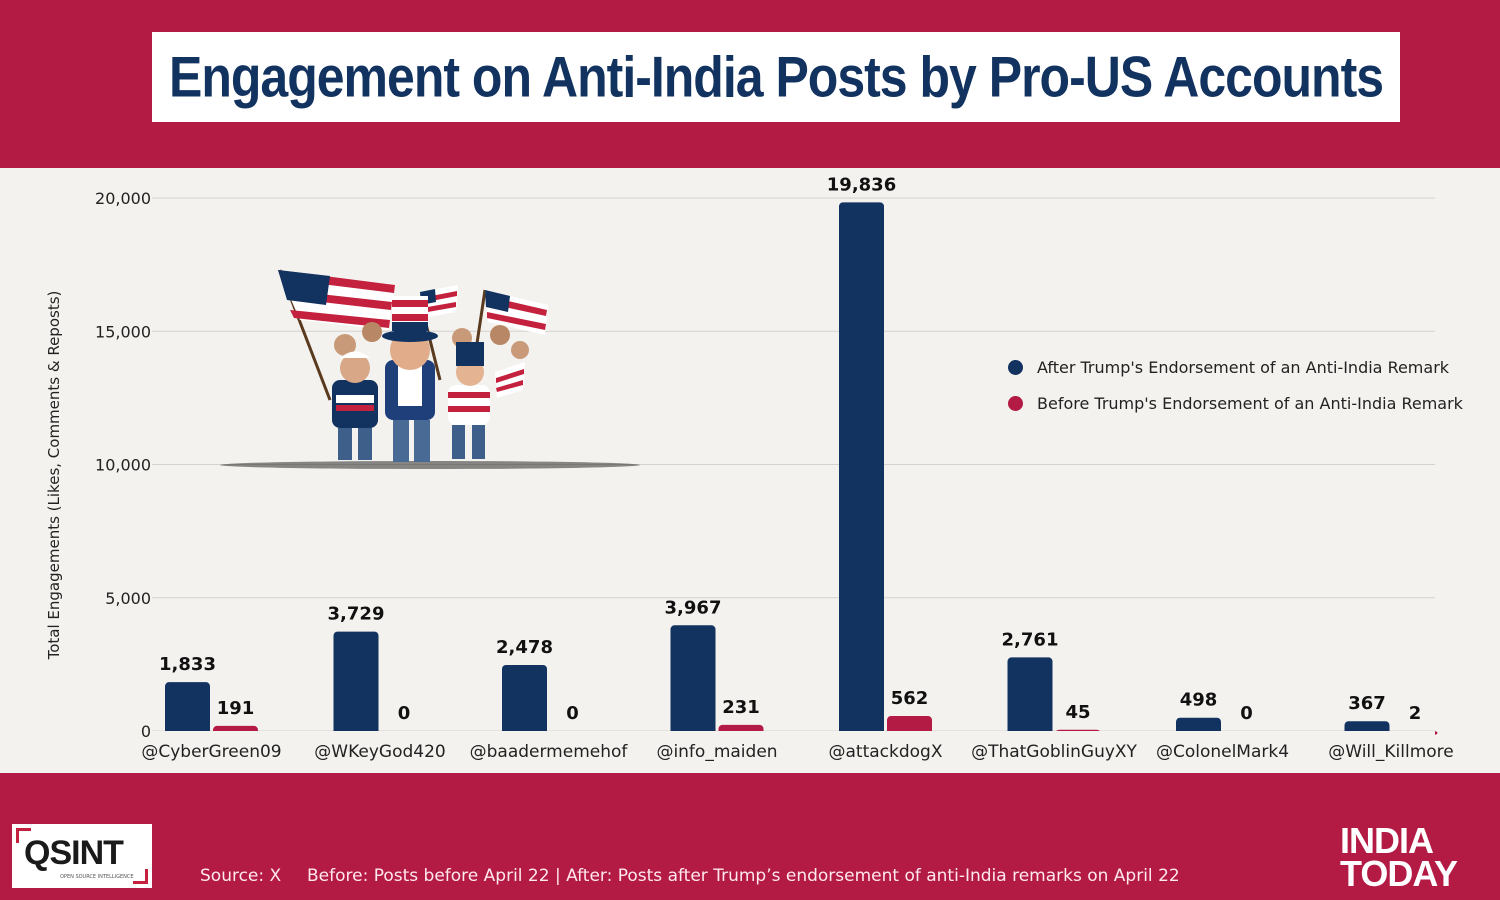  I want to click on x-tick-label: @baadermemehof, so click(549, 752).